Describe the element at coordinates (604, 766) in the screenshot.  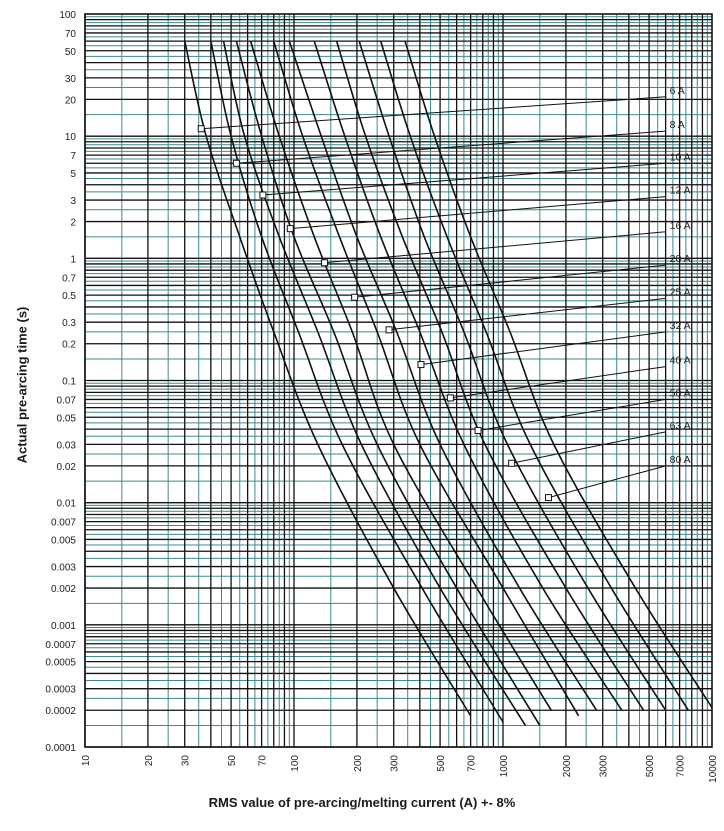
I see `x-tick-label: 3000` at that location.